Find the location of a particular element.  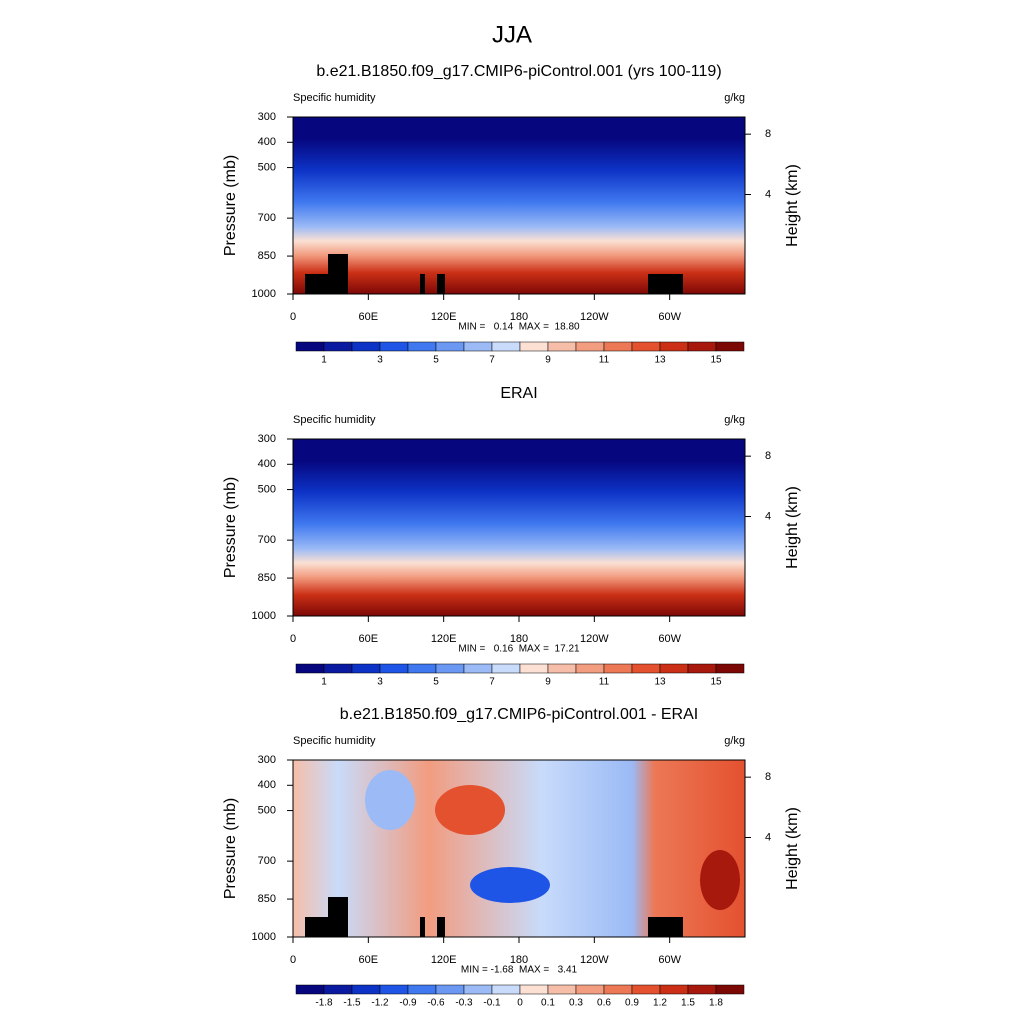

stats: MIN = -1.68 MAX = 3.41 is located at coordinates (519, 970).